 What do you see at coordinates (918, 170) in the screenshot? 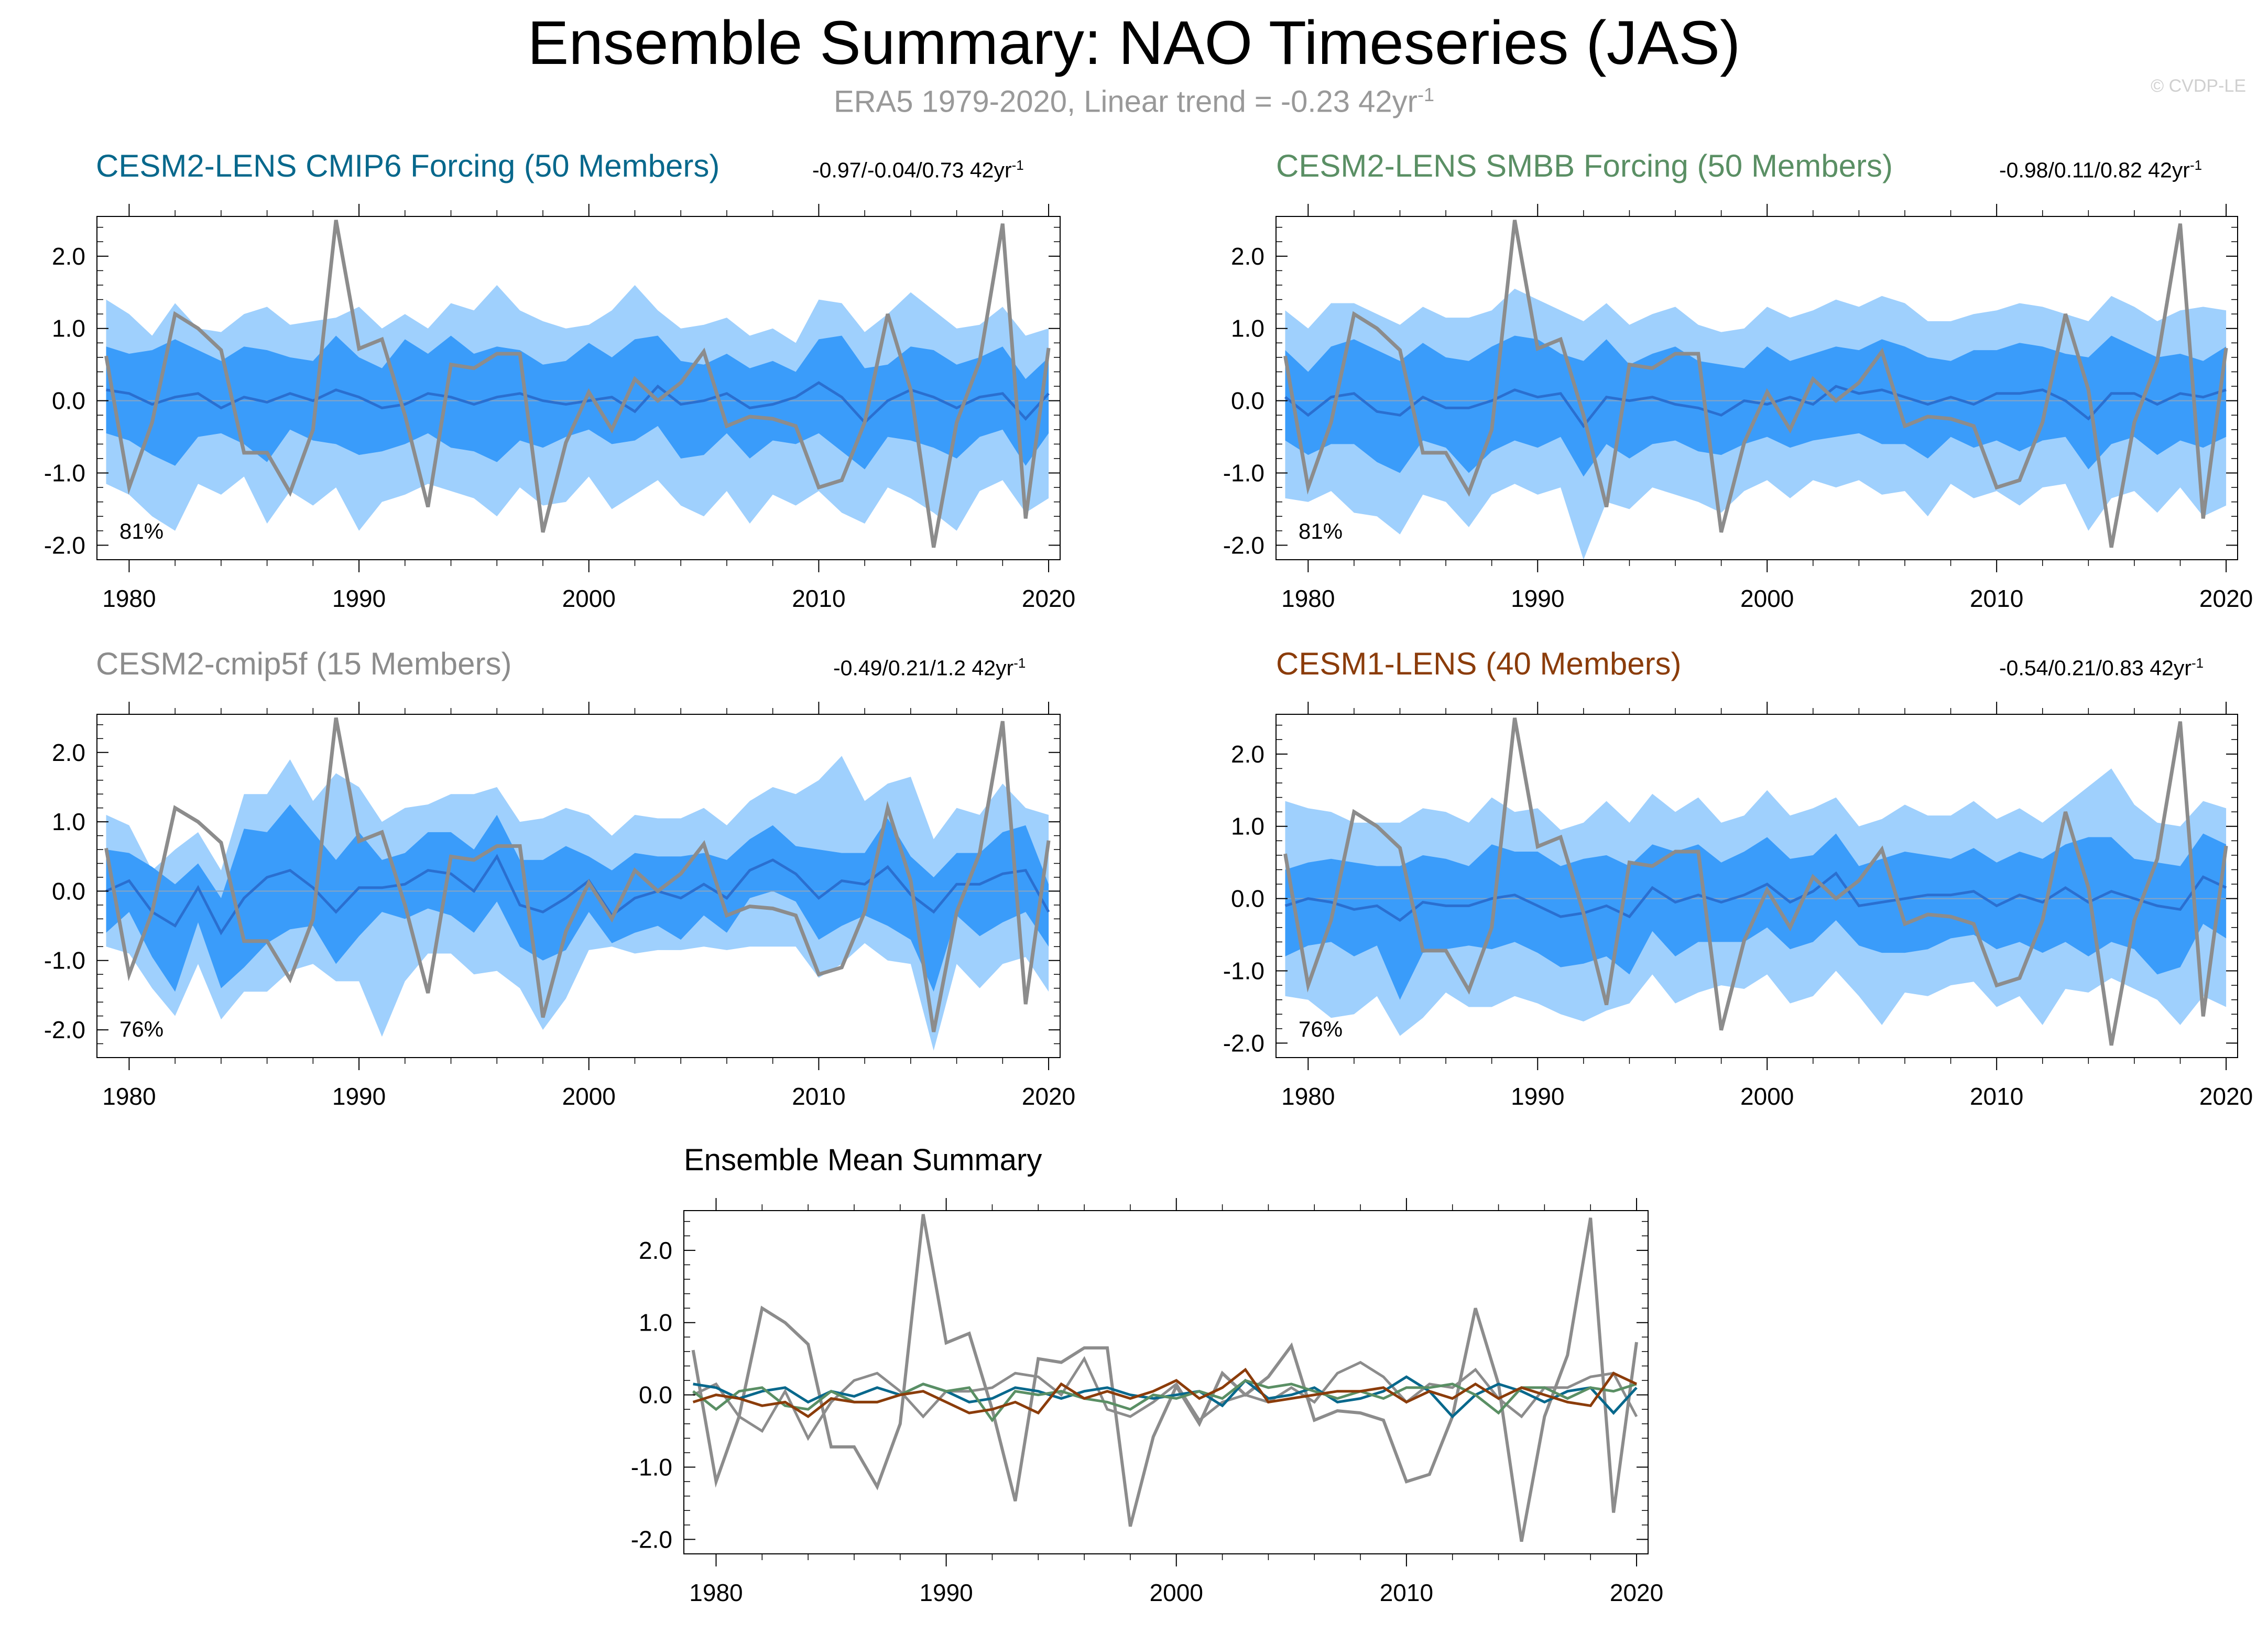
I see `panel-stats: -0.97/-0.04/0.73 42yr-1` at bounding box center [918, 170].